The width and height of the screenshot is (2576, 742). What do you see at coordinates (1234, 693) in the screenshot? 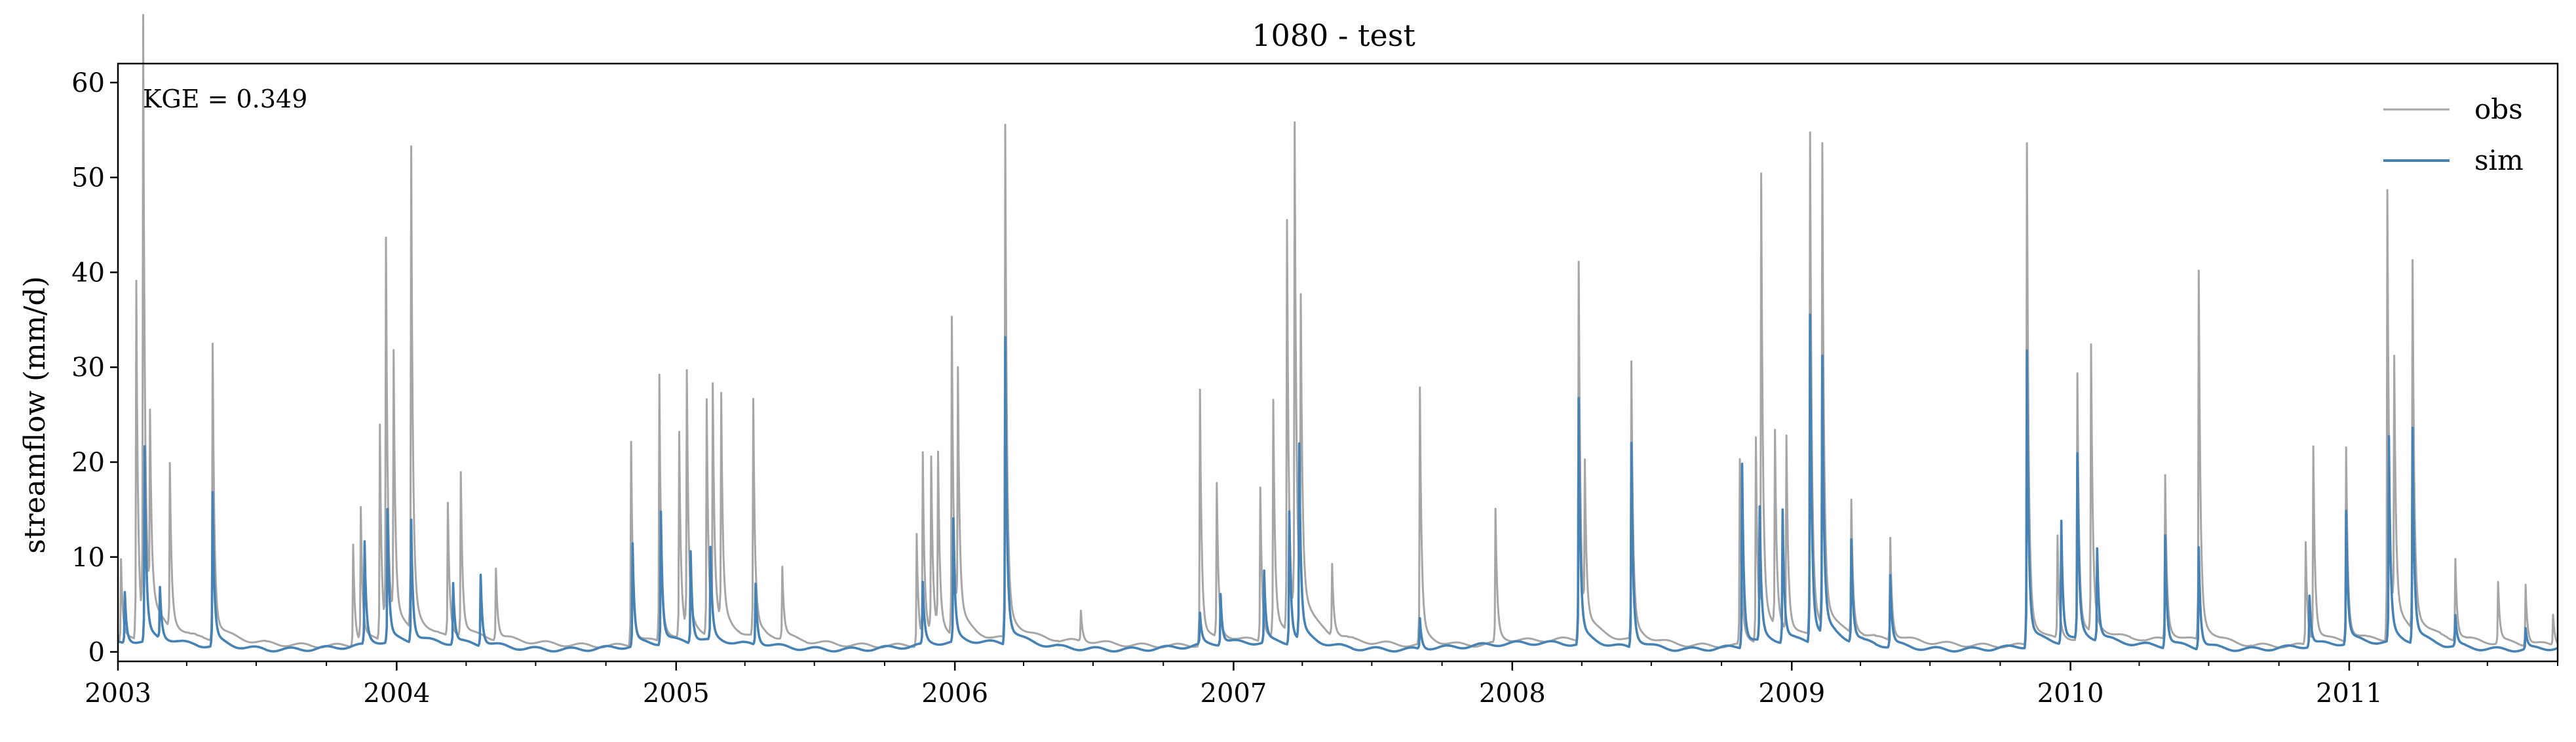
I see `x-tick-label: 2007` at bounding box center [1234, 693].